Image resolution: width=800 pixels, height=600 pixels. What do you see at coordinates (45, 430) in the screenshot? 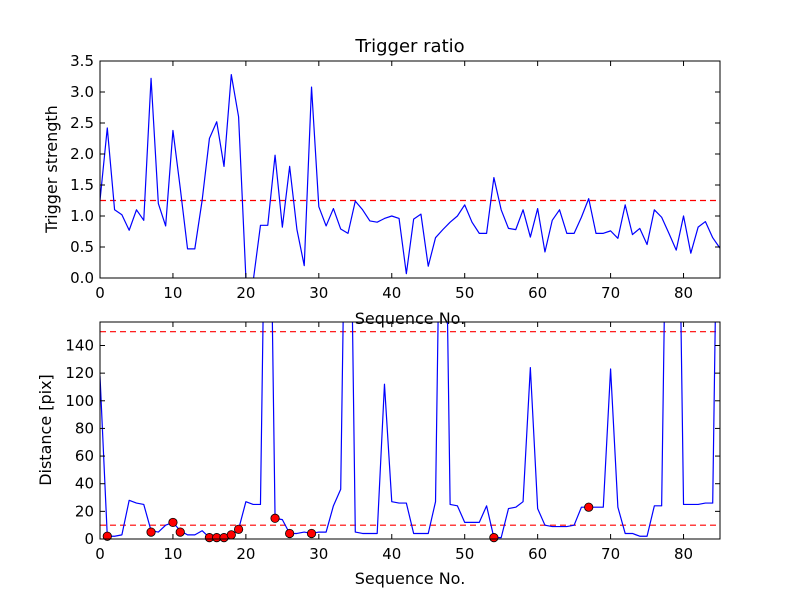
I see `y-axis-label: Distance [pix]` at bounding box center [45, 430].